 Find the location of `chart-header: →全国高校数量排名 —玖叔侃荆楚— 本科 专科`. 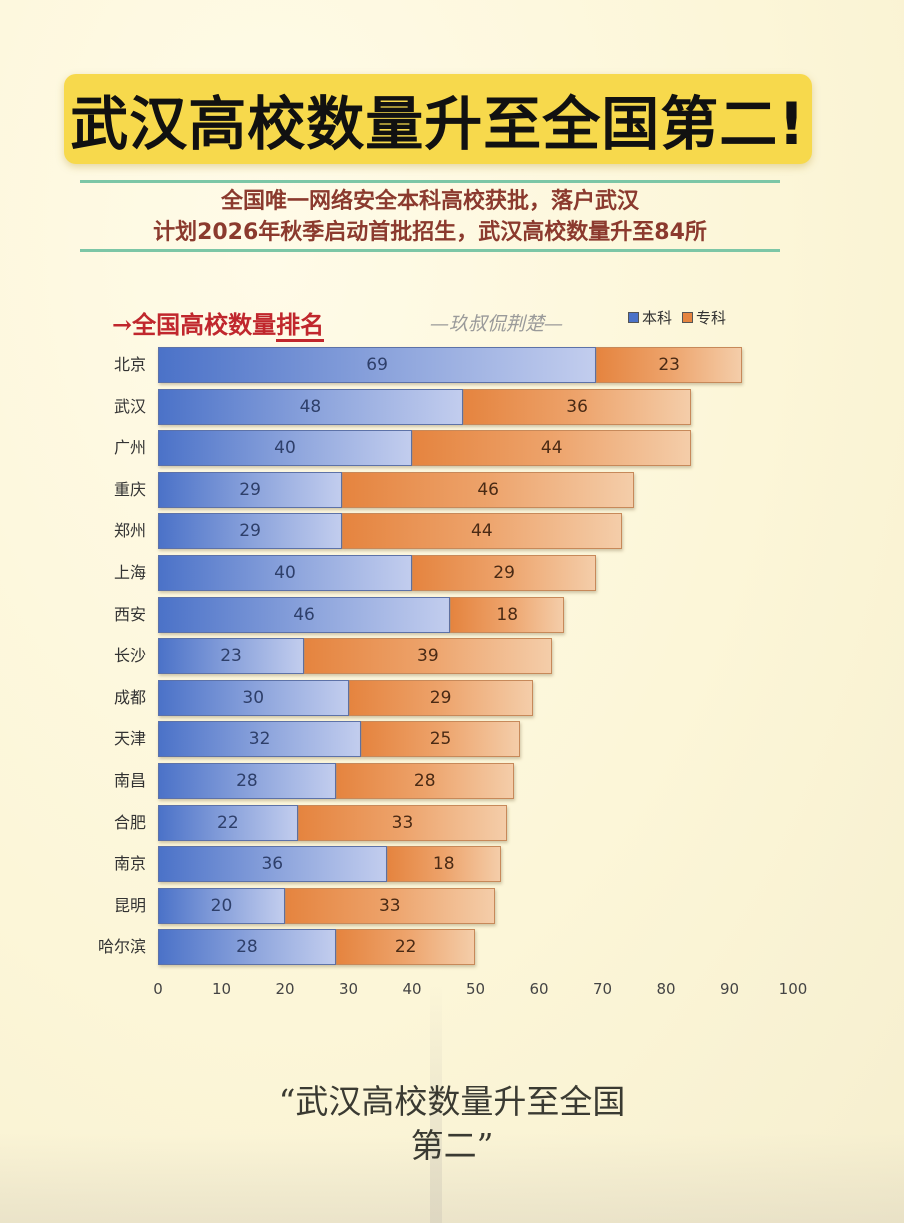

chart-header: →全国高校数量排名 —玖叔侃荆楚— 本科 专科 is located at coordinates (442, 323).